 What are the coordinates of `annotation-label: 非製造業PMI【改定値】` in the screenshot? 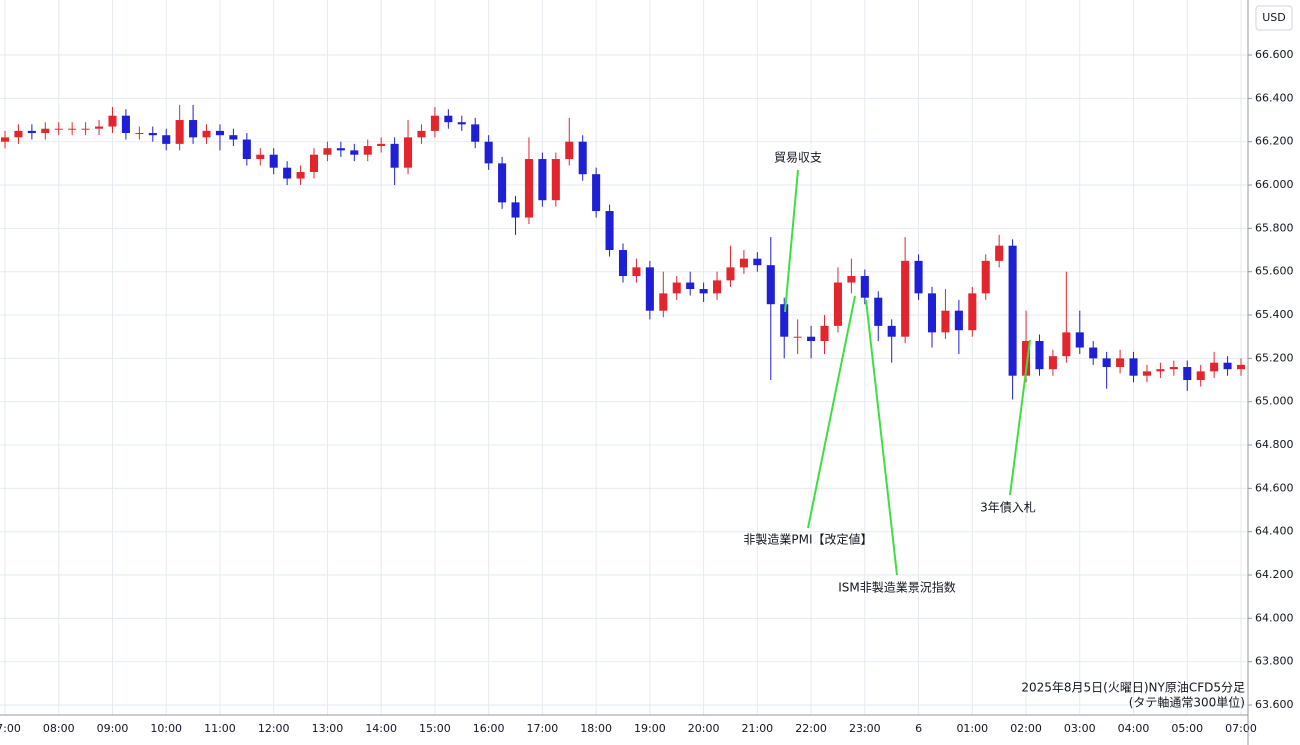 It's located at (807, 539).